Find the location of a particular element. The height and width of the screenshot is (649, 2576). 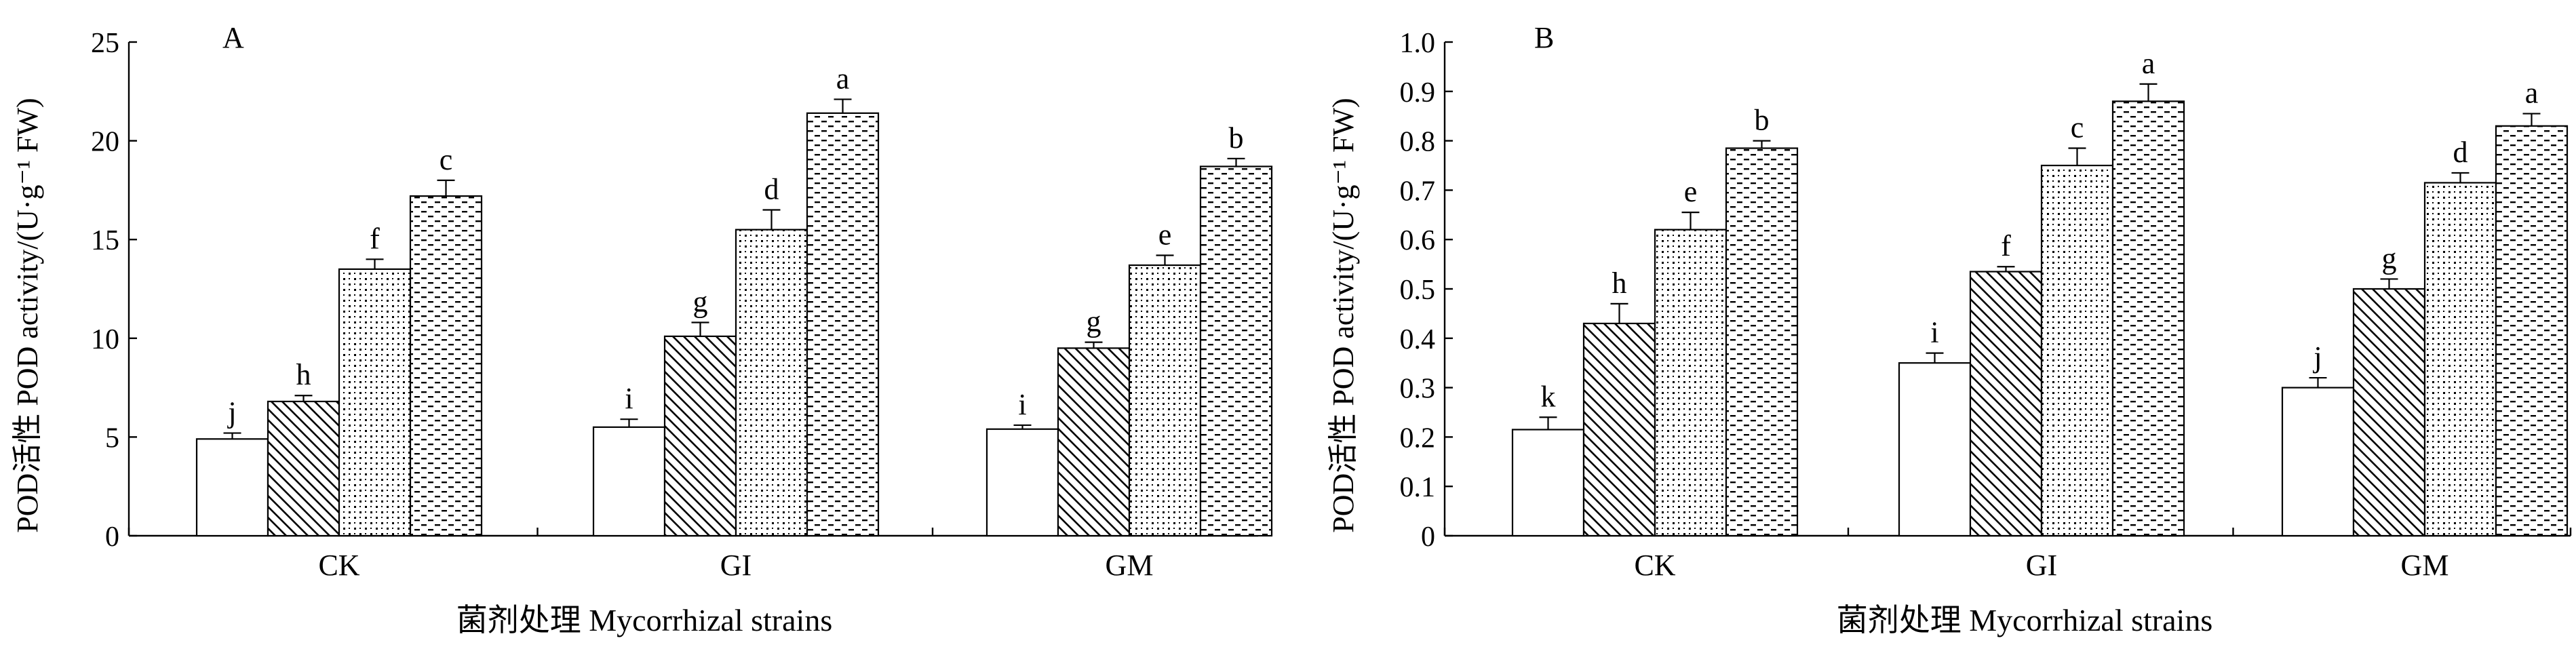

y-tick-label: 1.0 is located at coordinates (1418, 43).